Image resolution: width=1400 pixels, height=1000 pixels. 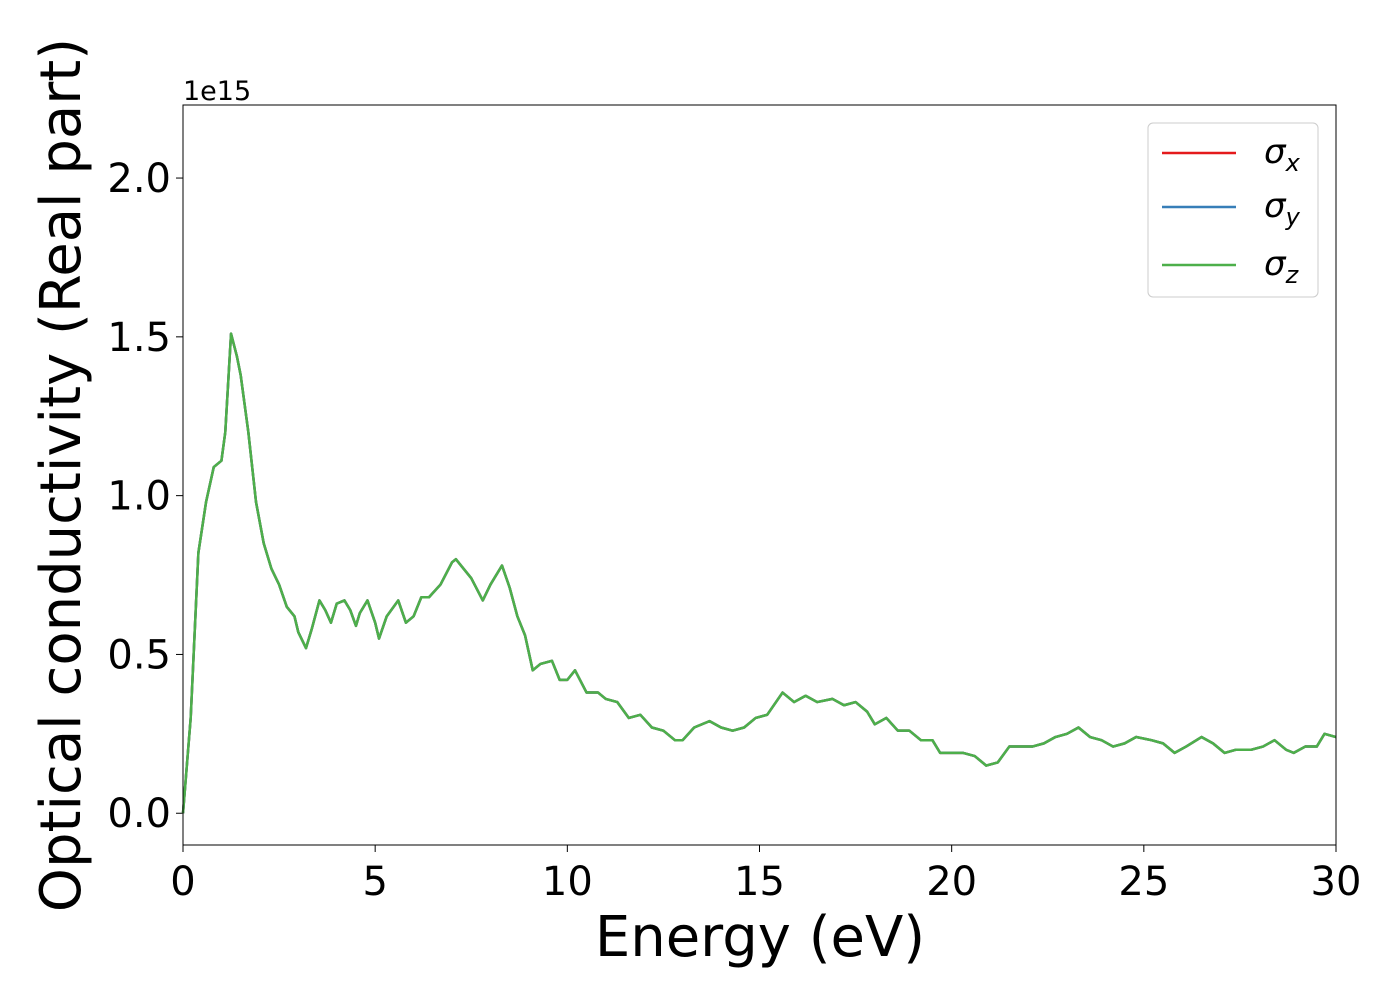 I want to click on x-tick-label: 15, so click(x=759, y=882).